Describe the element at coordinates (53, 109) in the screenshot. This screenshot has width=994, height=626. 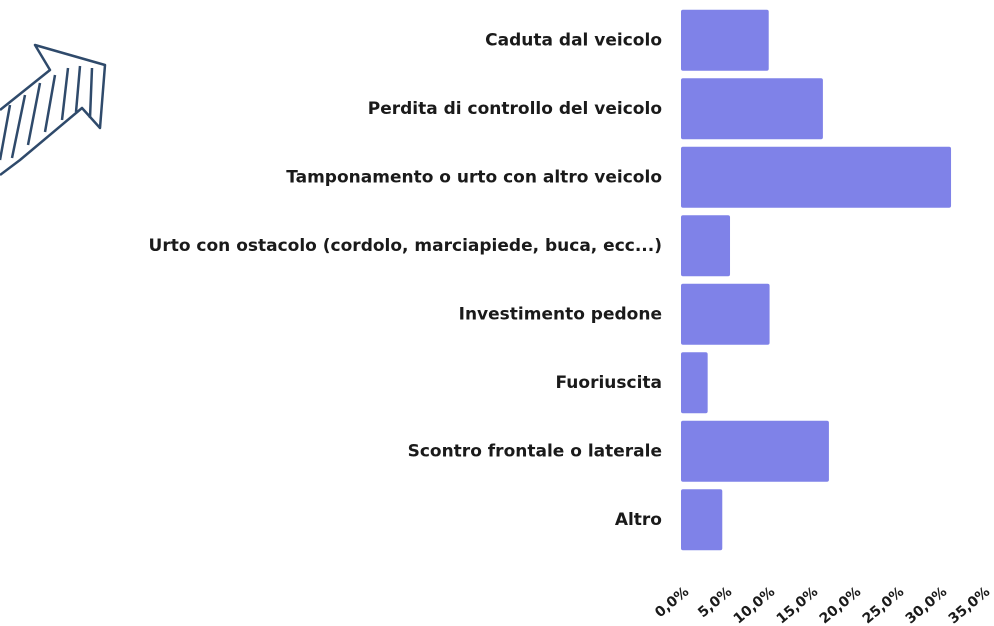
I see `arrow-decoration` at that location.